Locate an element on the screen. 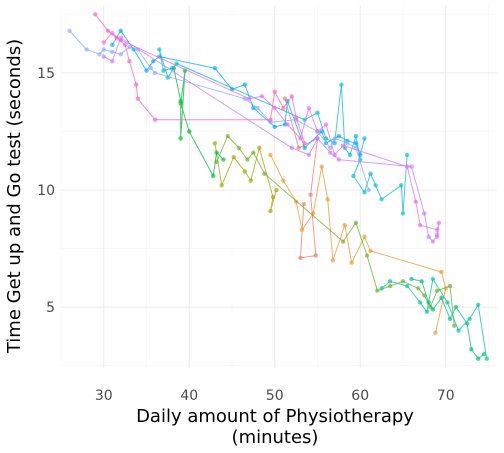 The image size is (504, 453). y-tick-label: 5 is located at coordinates (50, 308).